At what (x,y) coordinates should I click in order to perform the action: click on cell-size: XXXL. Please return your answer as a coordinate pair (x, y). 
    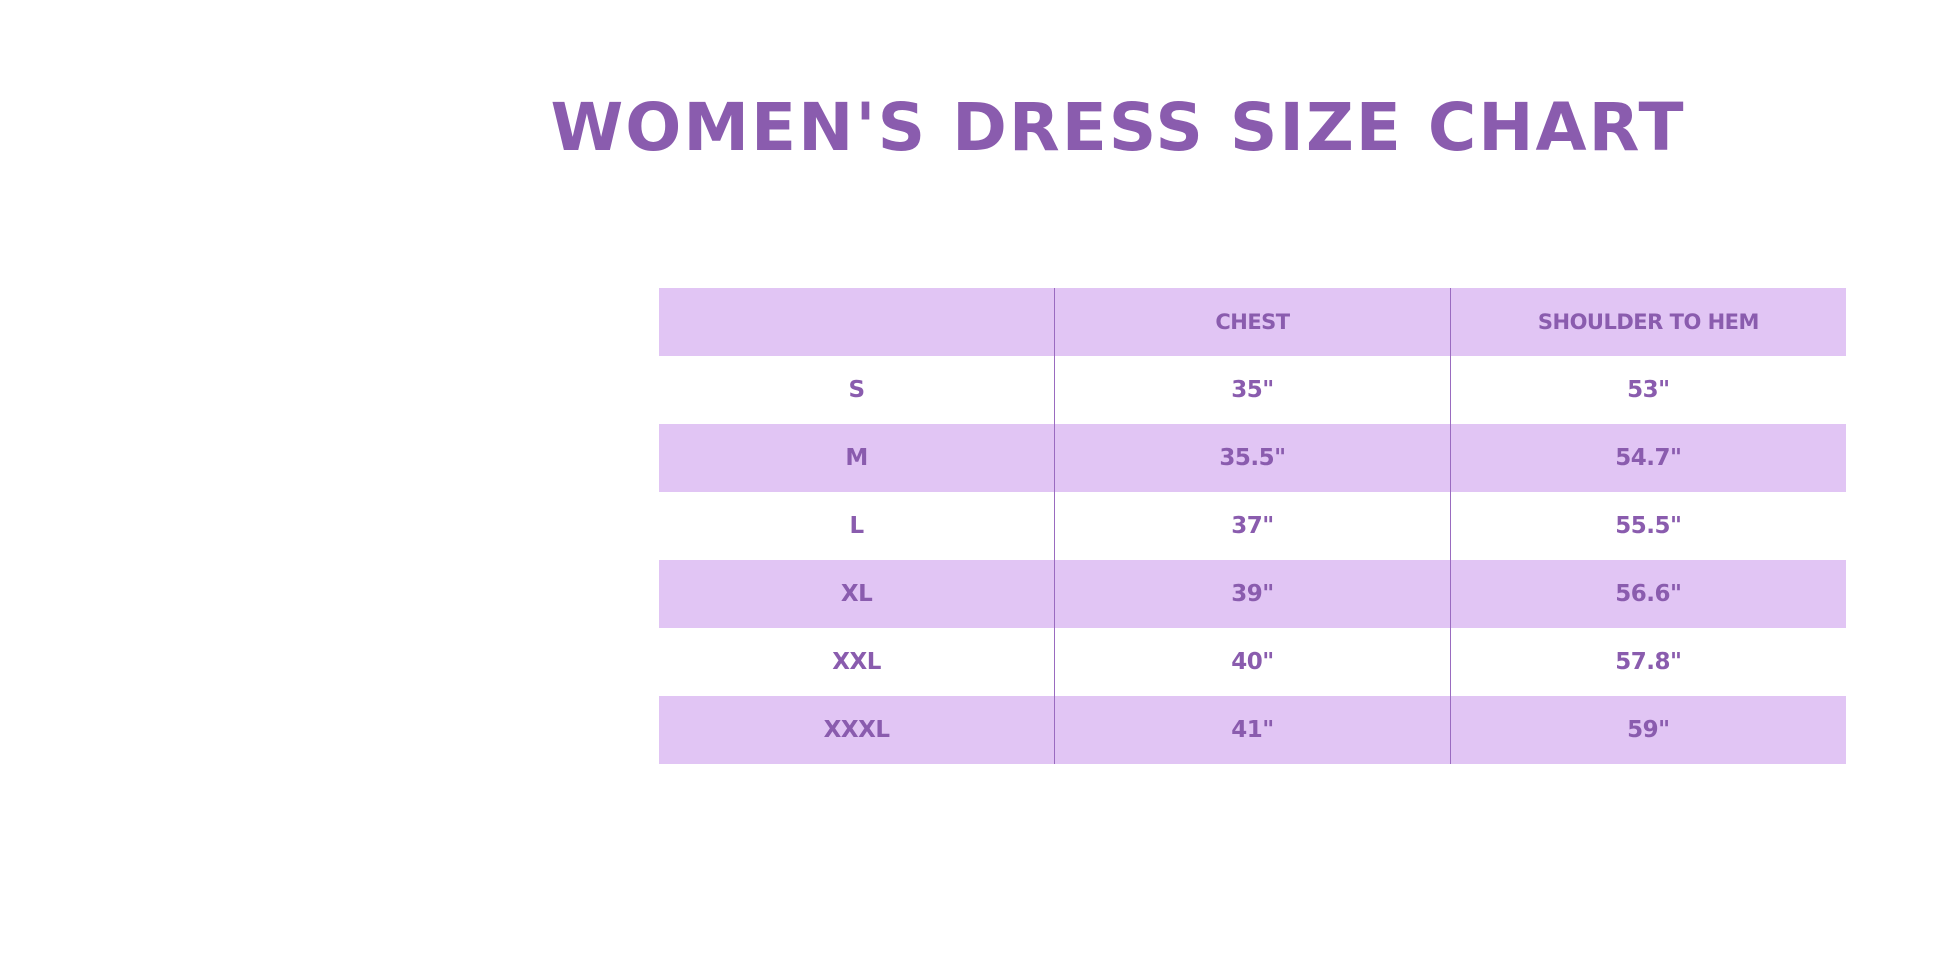
    Looking at the image, I should click on (857, 730).